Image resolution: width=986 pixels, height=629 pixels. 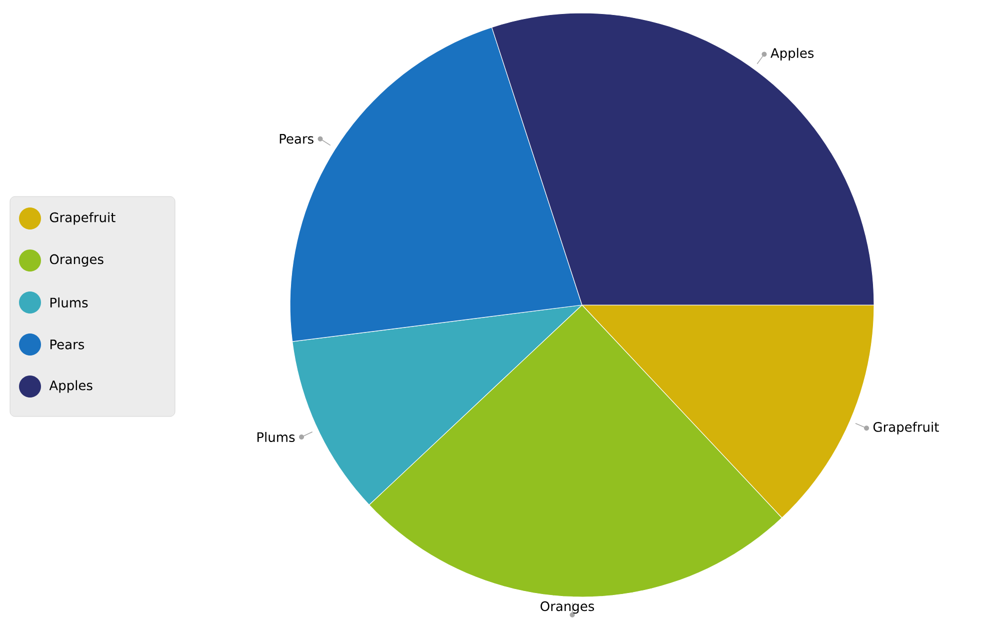 What do you see at coordinates (69, 302) in the screenshot?
I see `legend-label: Plums` at bounding box center [69, 302].